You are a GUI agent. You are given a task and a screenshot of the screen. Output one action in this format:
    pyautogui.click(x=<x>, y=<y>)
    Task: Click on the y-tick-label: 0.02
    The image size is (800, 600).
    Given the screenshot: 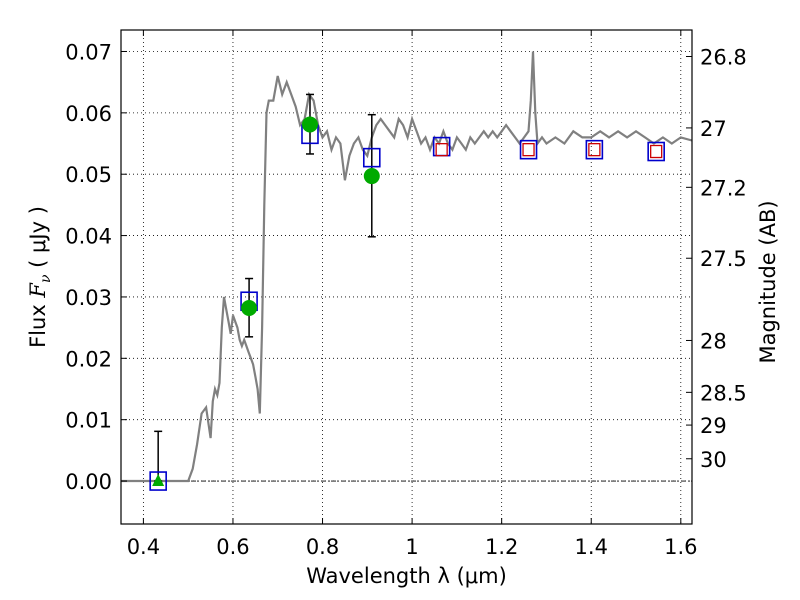 What is the action you would take?
    pyautogui.click(x=88, y=359)
    